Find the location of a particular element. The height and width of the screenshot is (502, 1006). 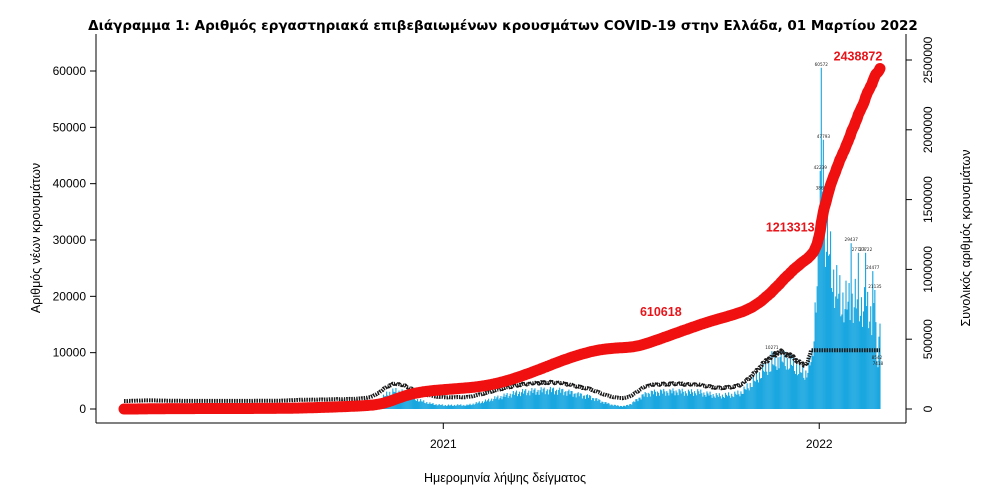

left-tick-label-1: 10000 is located at coordinates (70, 353).